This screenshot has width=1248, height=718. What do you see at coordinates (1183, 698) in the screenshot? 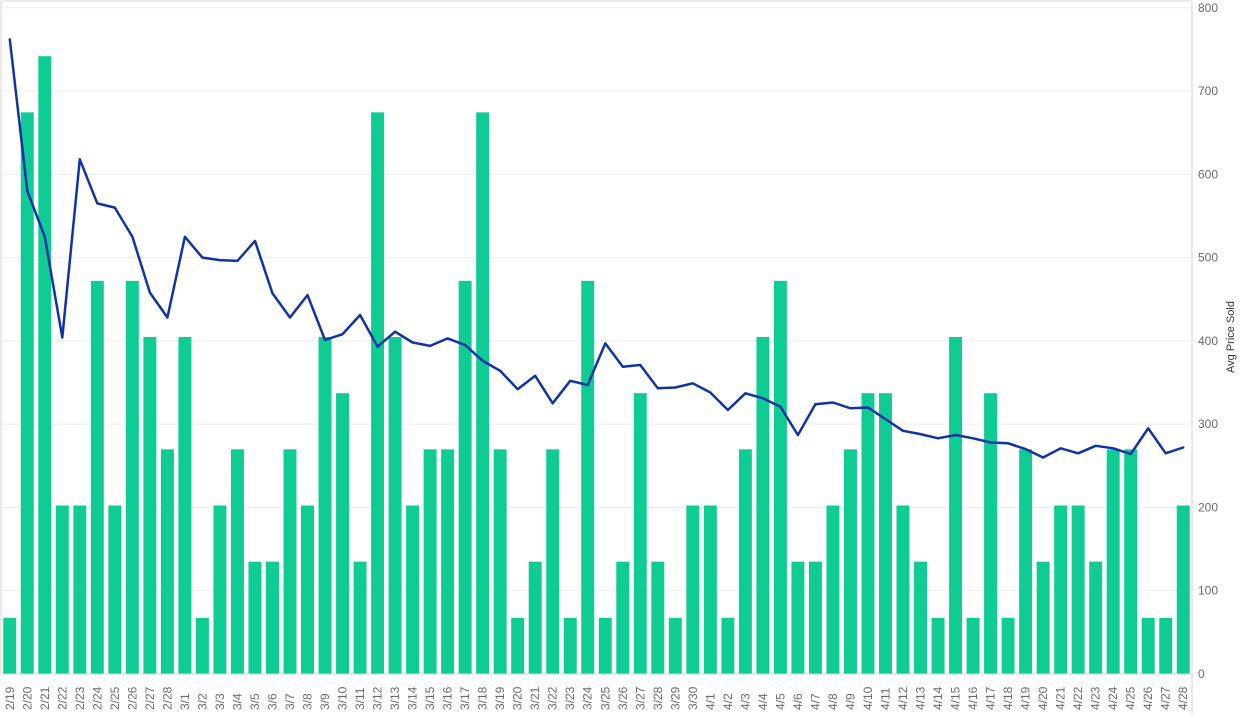
I see `x-tick-label: 4/28` at bounding box center [1183, 698].